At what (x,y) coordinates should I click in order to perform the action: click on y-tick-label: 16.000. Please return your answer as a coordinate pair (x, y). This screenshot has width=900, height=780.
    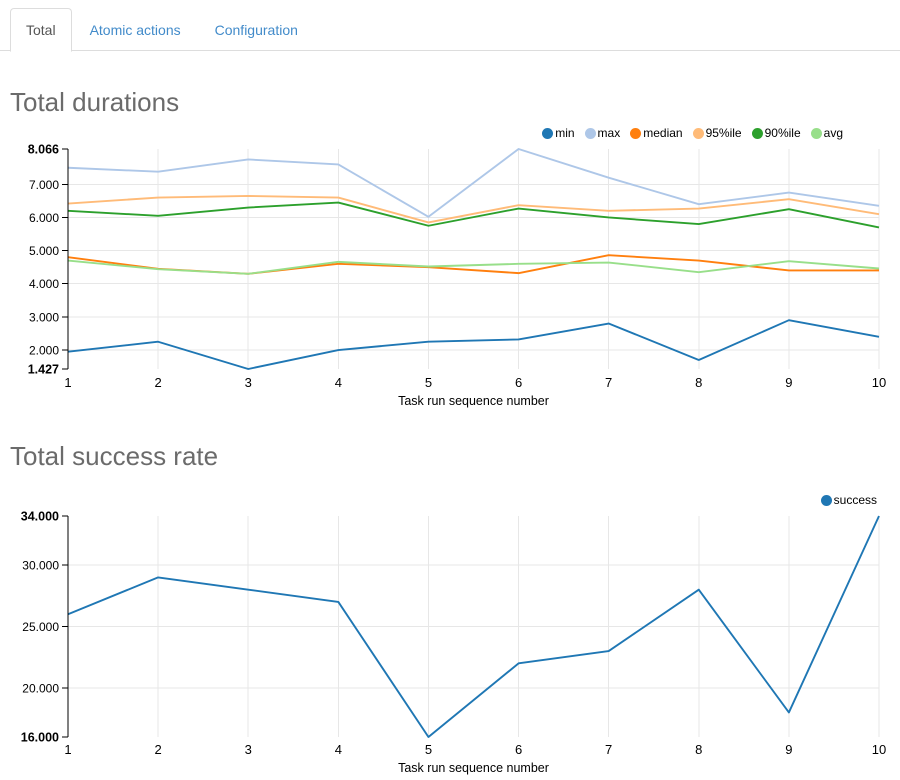
    Looking at the image, I should click on (40, 738).